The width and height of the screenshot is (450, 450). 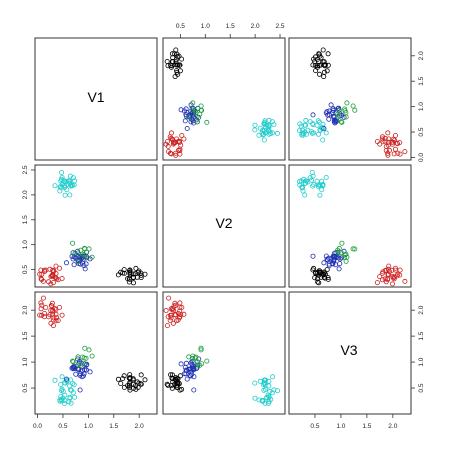 What do you see at coordinates (348, 350) in the screenshot?
I see `diag-label-v3: V3` at bounding box center [348, 350].